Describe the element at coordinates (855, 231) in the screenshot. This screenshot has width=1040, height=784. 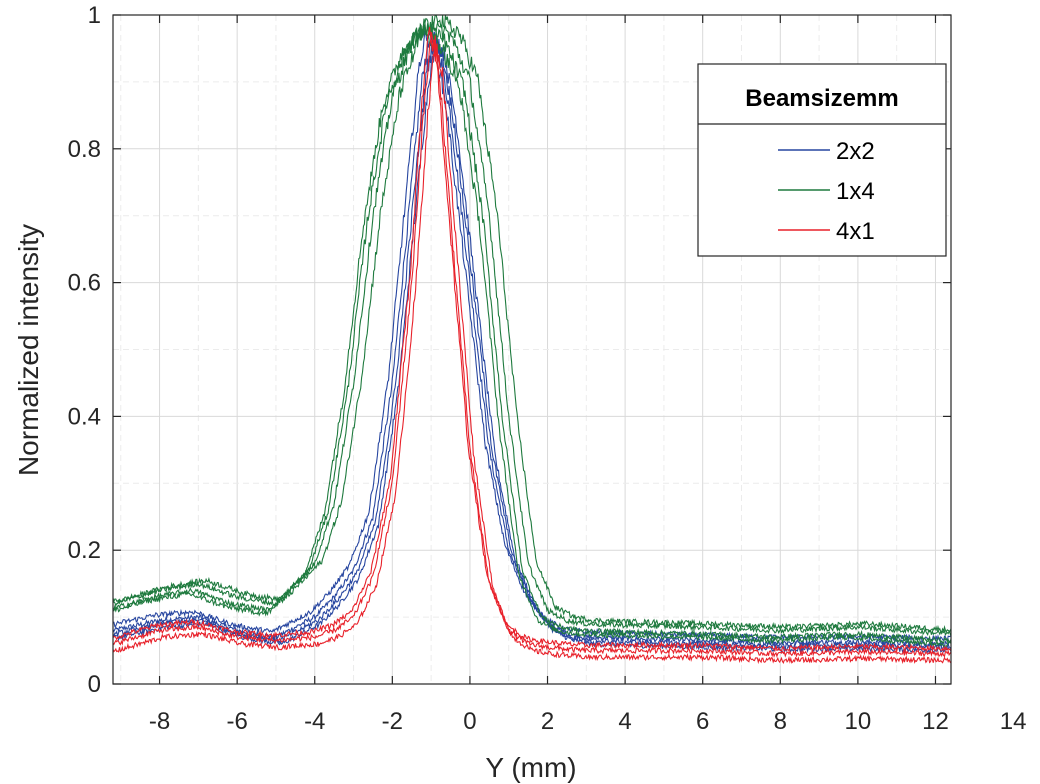
I see `legend-label-4x1: 4x1` at that location.